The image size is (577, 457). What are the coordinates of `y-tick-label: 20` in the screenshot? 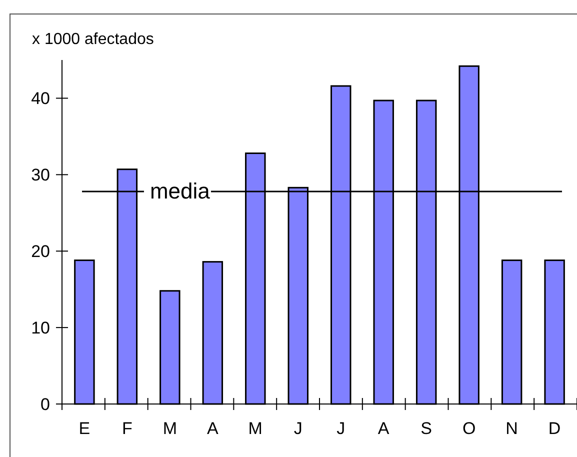 It's located at (40, 252).